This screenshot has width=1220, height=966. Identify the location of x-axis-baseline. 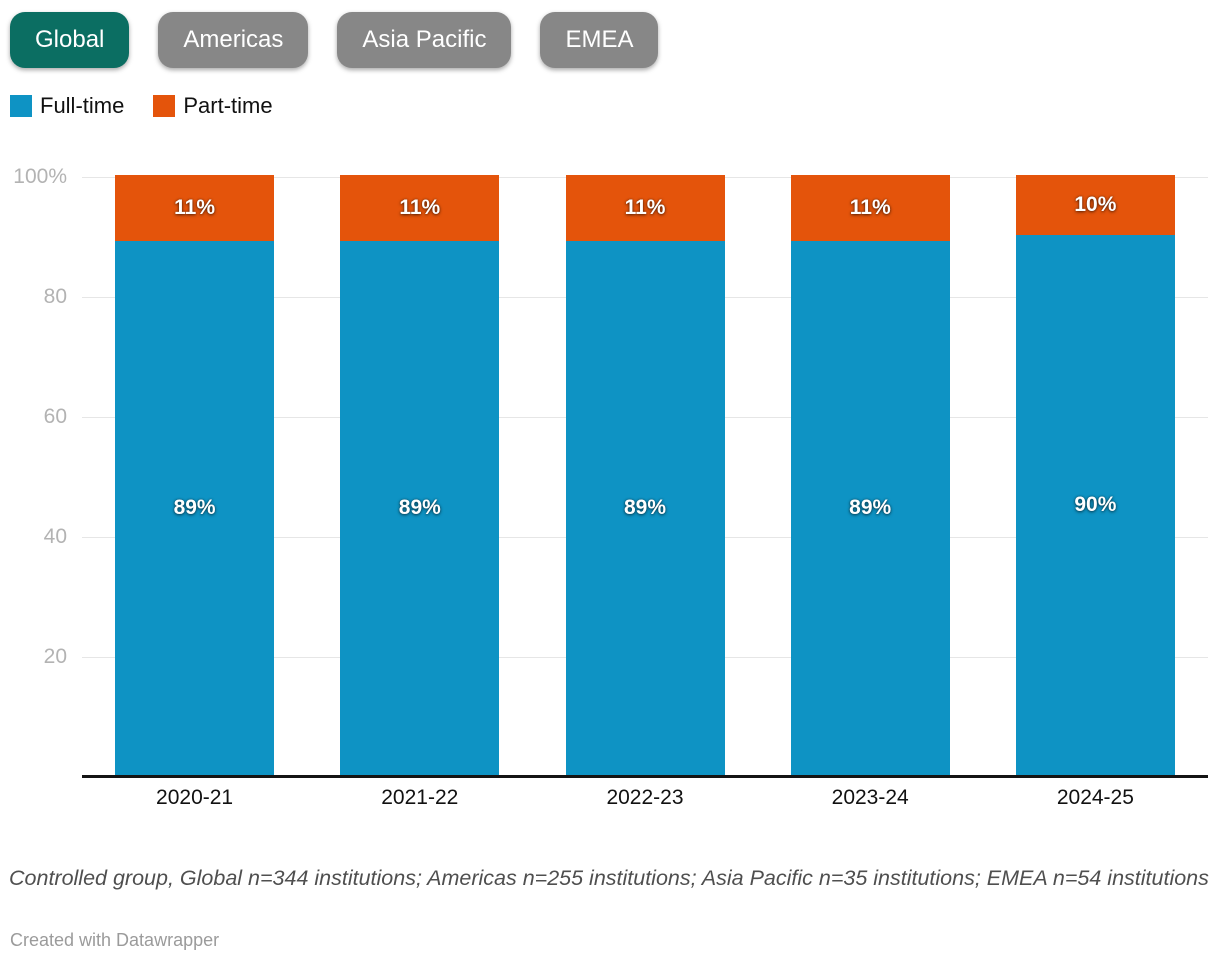
(645, 776).